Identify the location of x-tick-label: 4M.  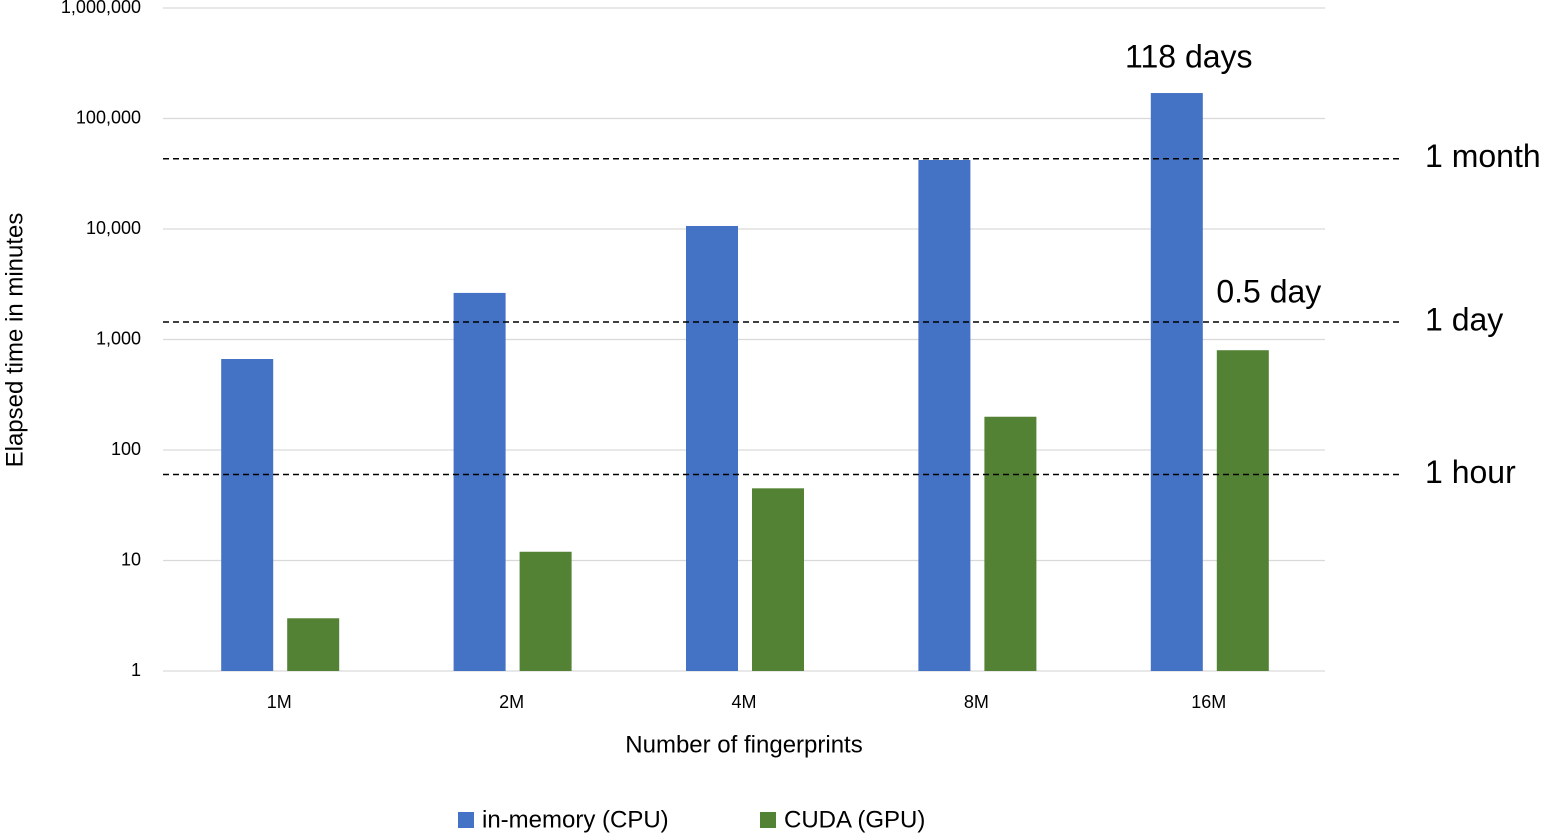
(743, 702).